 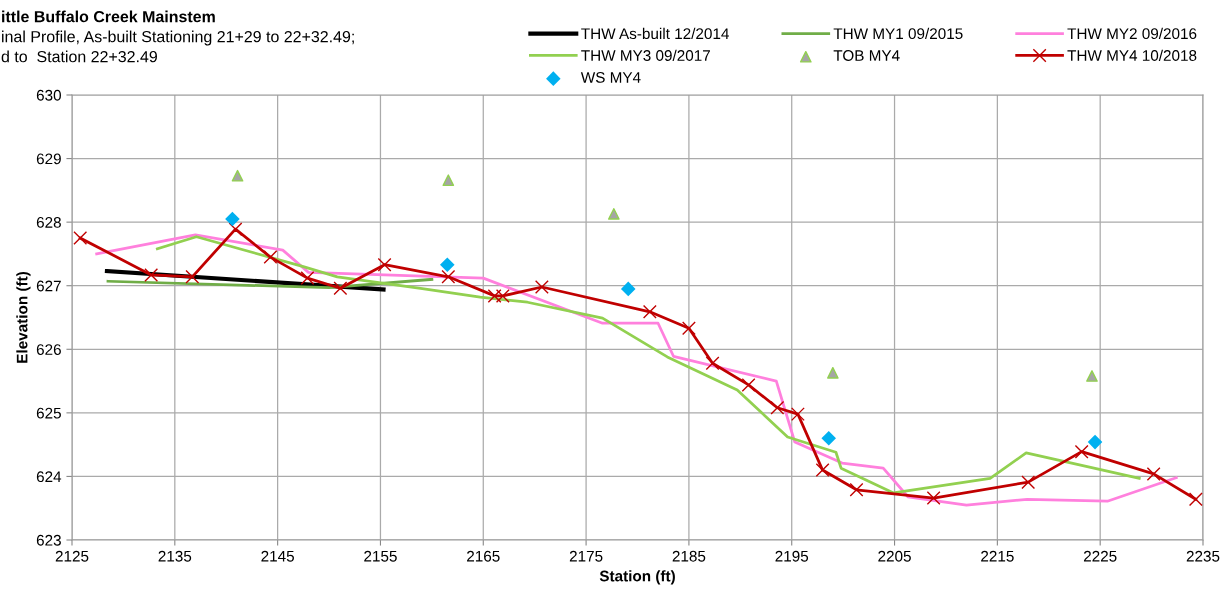 I want to click on legend-label: THW MY3 09/2017, so click(x=645, y=55).